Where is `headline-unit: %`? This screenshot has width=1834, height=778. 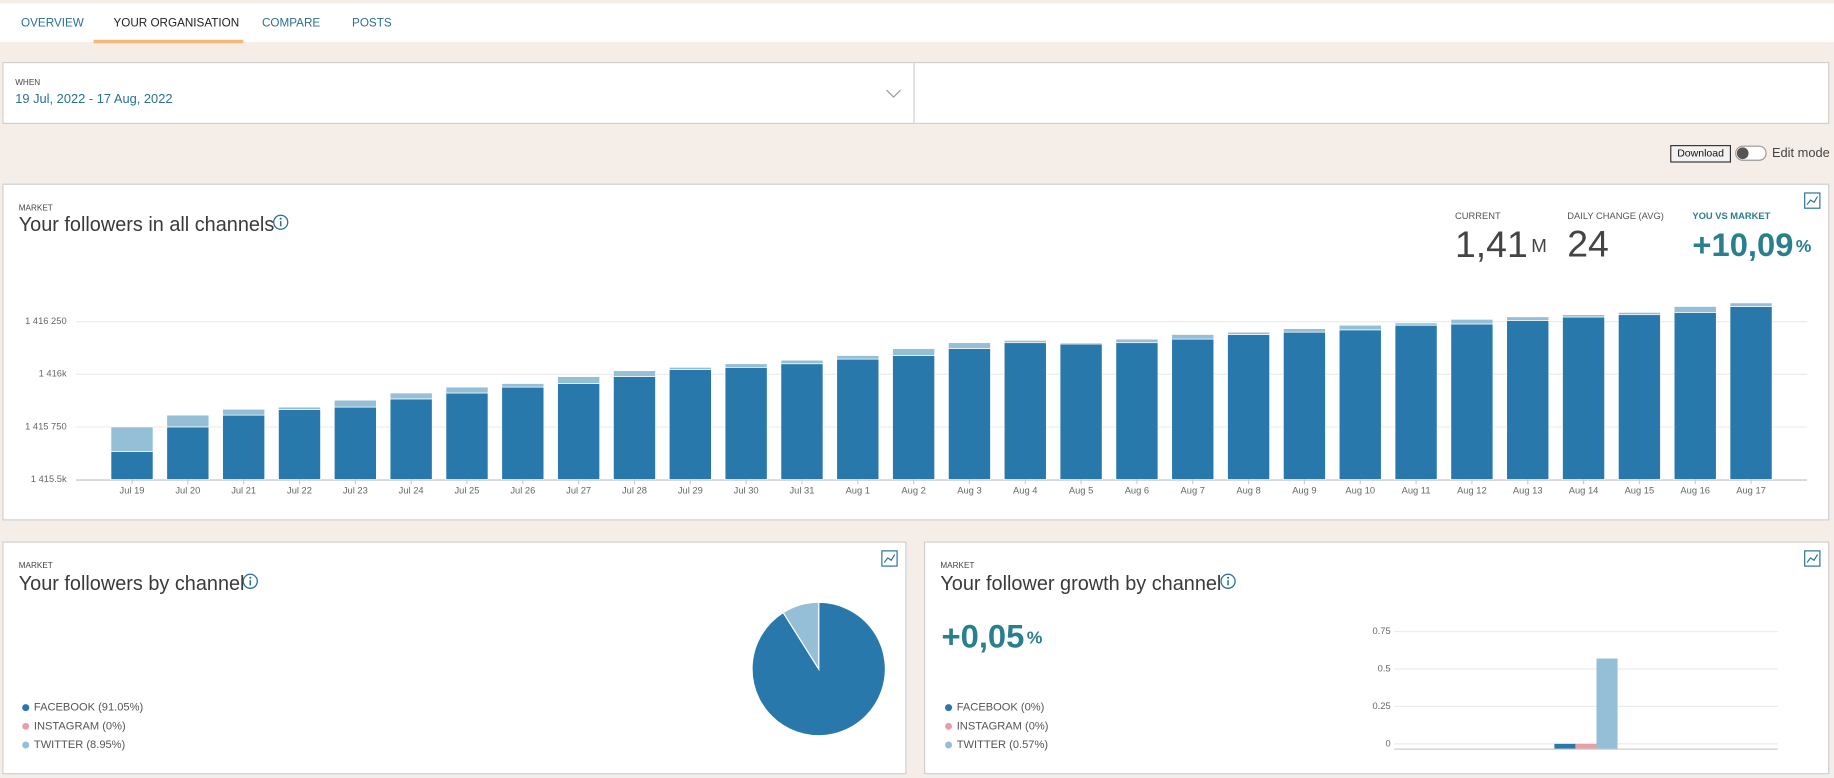 headline-unit: % is located at coordinates (1035, 637).